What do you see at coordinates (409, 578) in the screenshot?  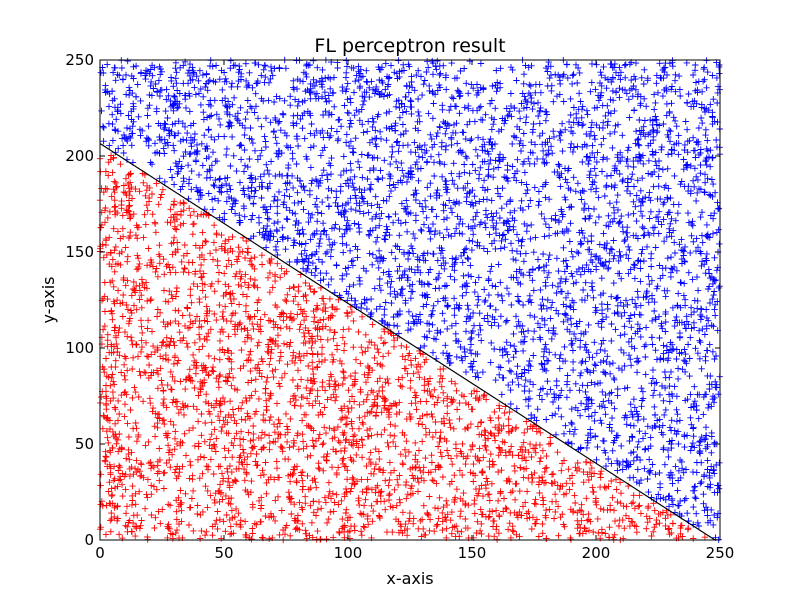 I see `x-axis-label: x-axis` at bounding box center [409, 578].